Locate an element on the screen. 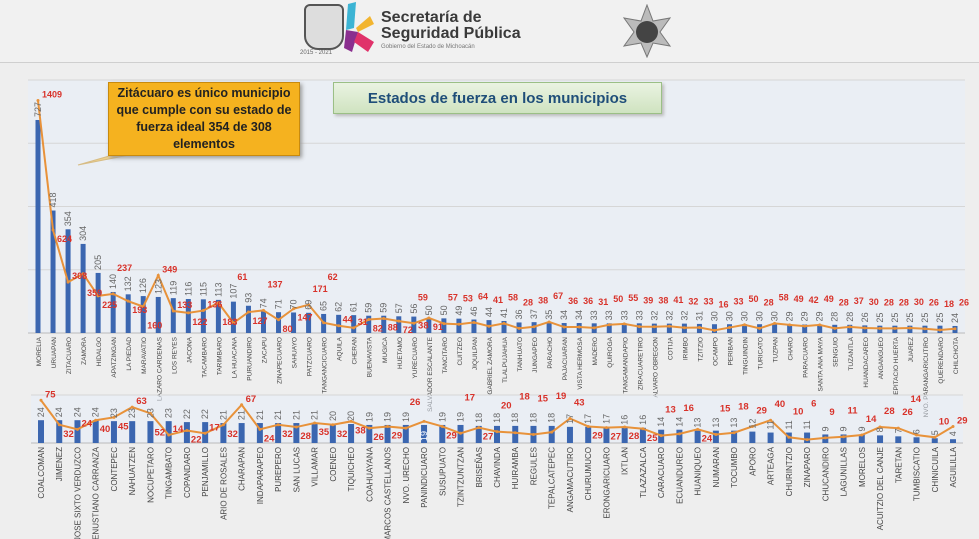 Image resolution: width=979 pixels, height=539 pixels. ideal-value-label: 29 is located at coordinates (962, 420).